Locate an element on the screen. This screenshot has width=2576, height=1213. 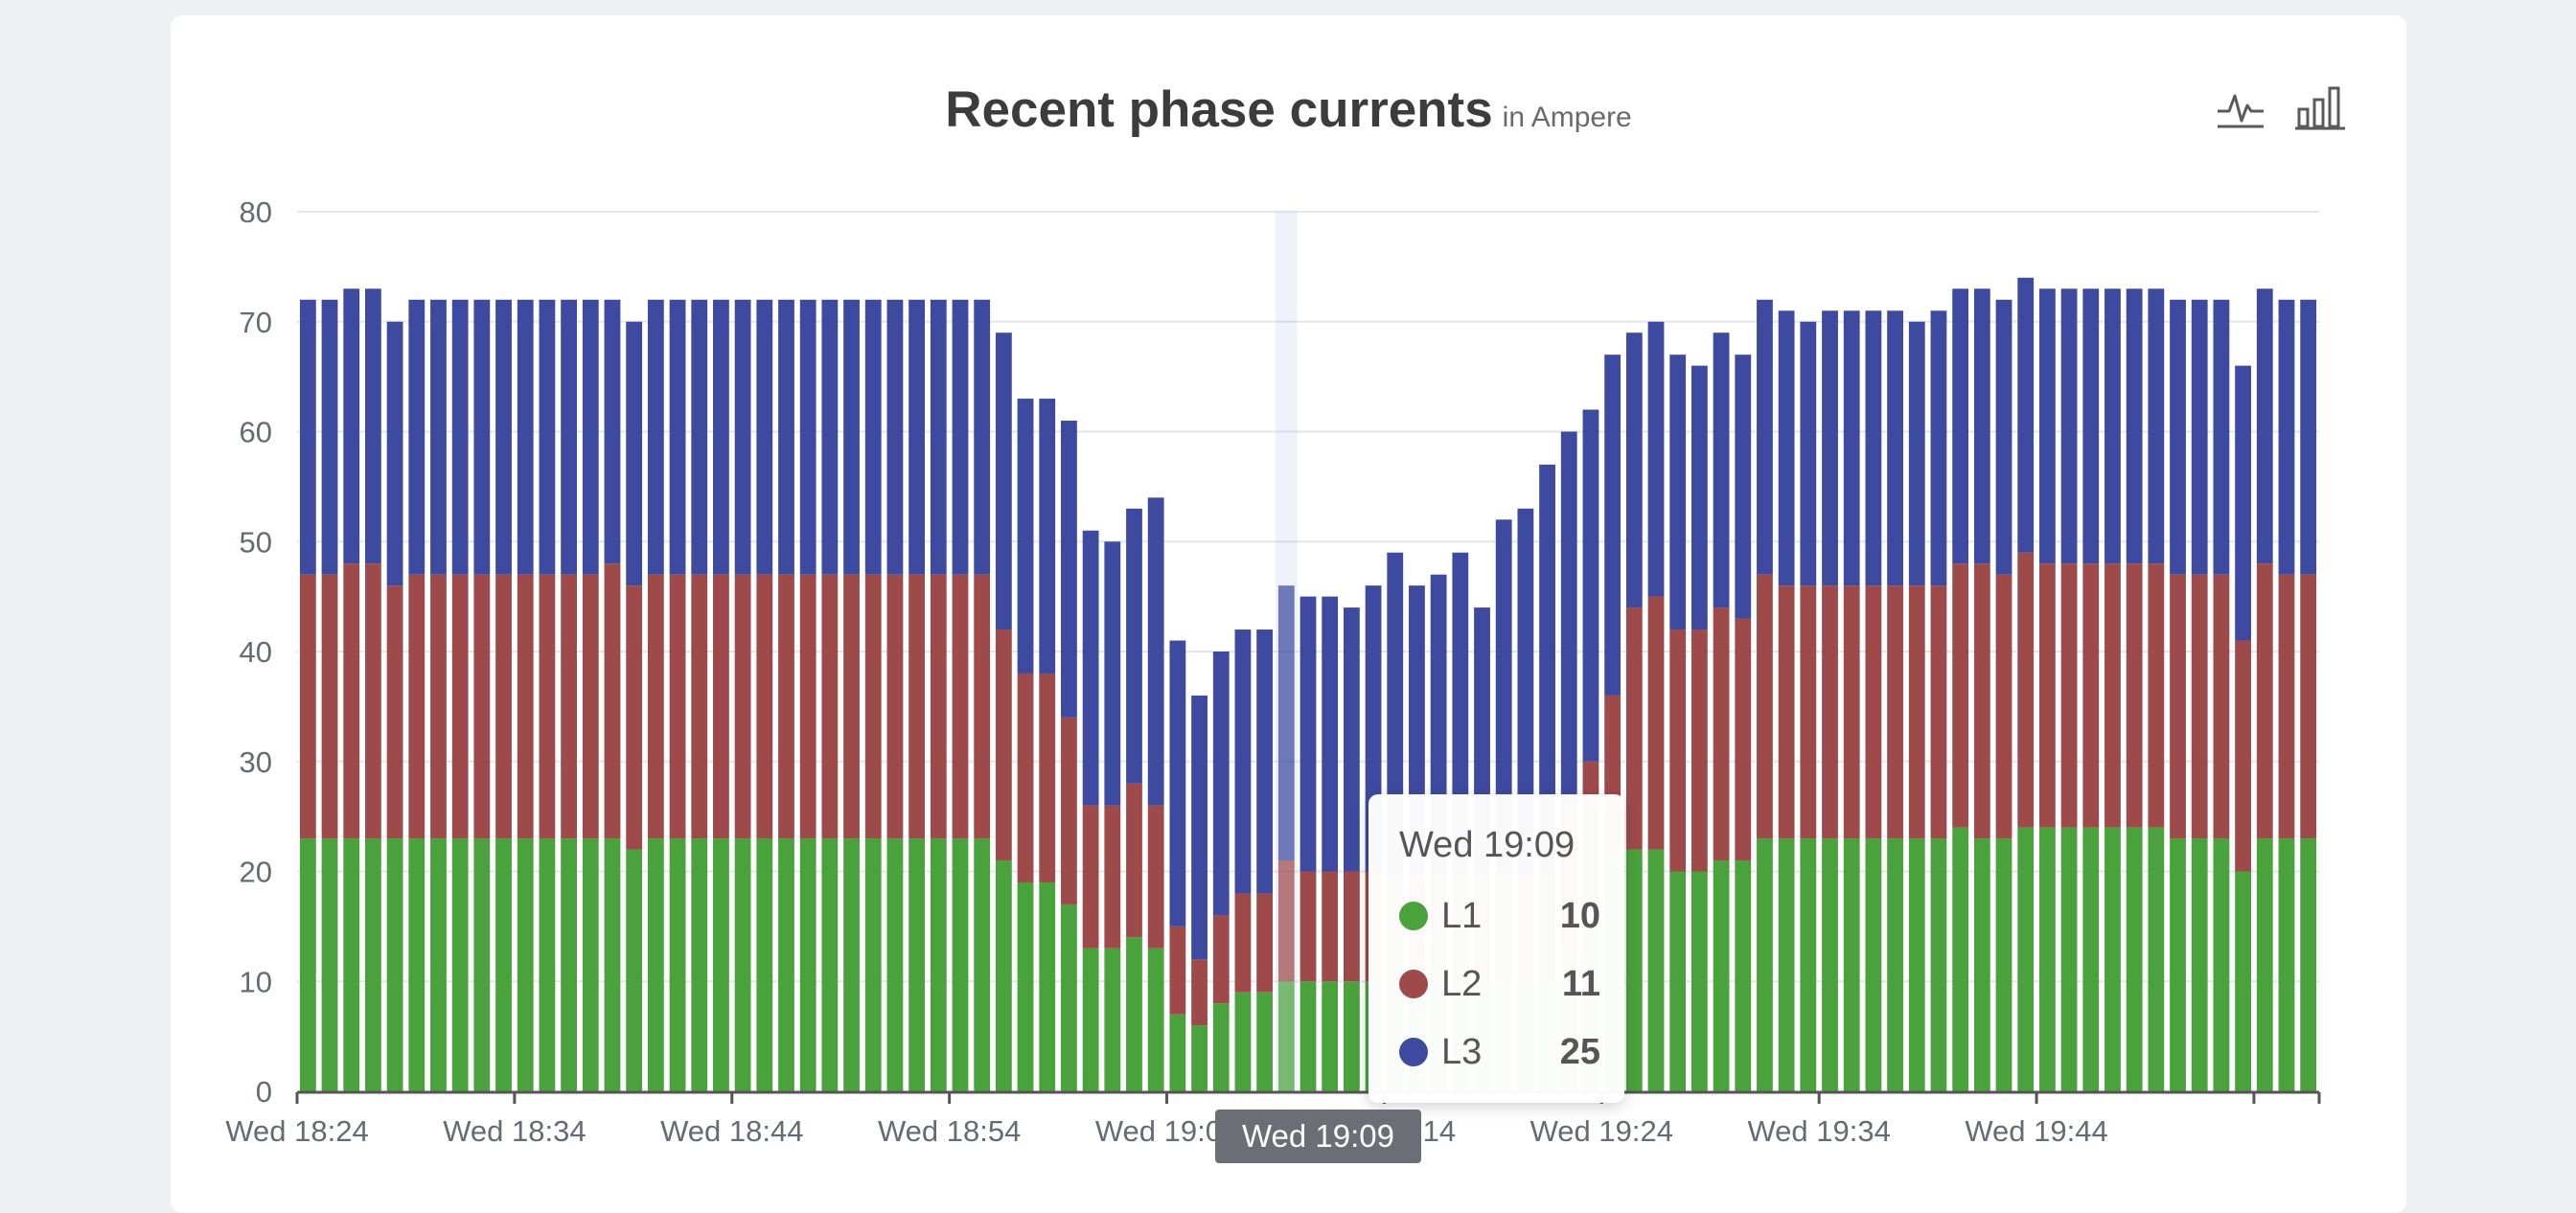
y-tick-label: 60 is located at coordinates (256, 432).